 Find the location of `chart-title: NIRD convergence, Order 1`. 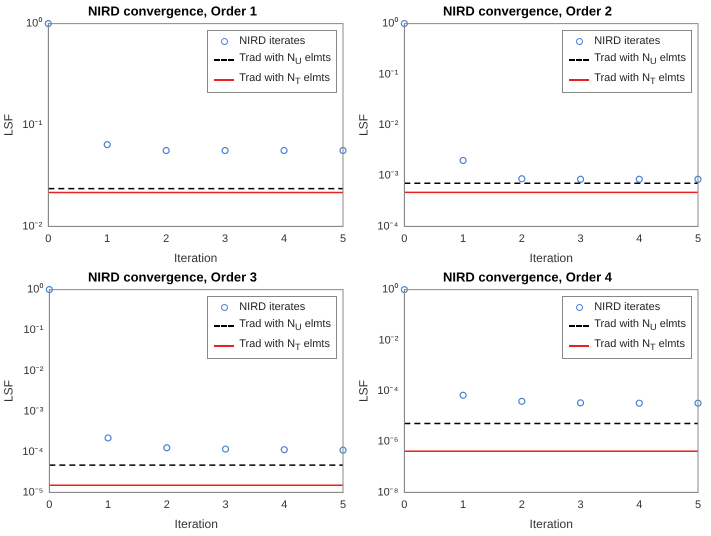

chart-title: NIRD convergence, Order 1 is located at coordinates (173, 10).